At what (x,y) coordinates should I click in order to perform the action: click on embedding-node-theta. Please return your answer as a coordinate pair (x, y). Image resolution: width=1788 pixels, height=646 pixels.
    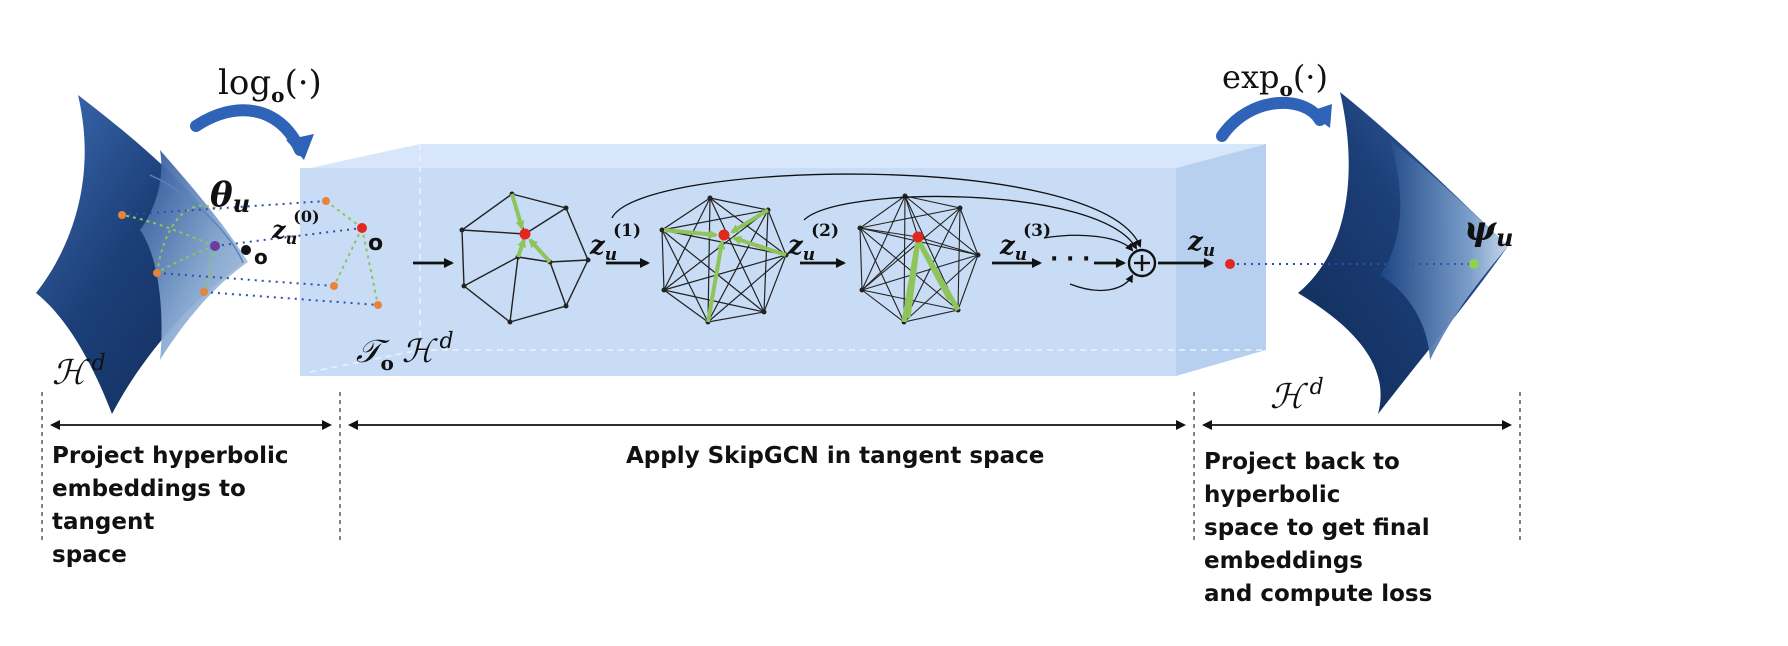
    Looking at the image, I should click on (215, 246).